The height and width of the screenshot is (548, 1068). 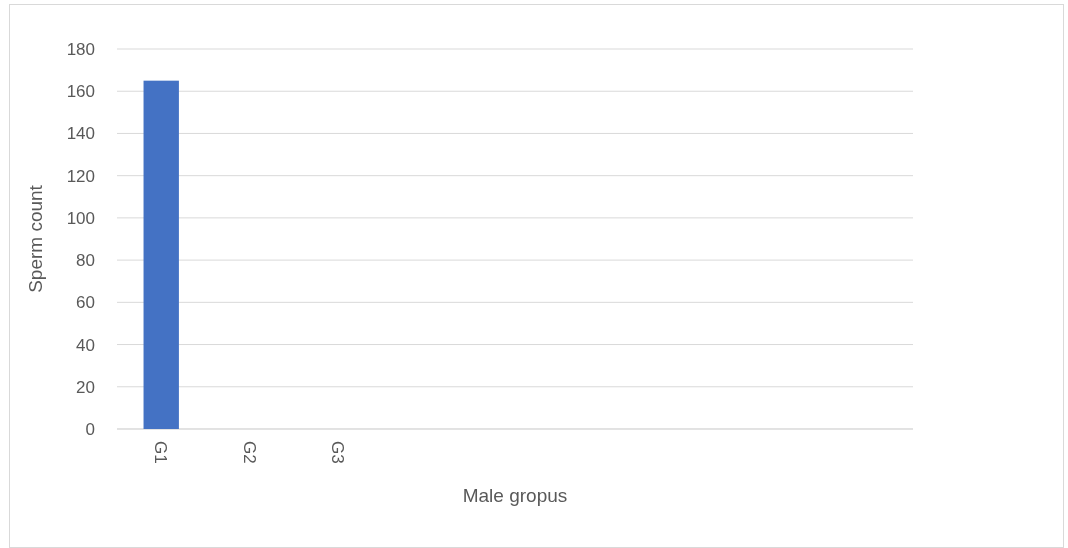 I want to click on y-tick-label: 140, so click(x=80, y=134).